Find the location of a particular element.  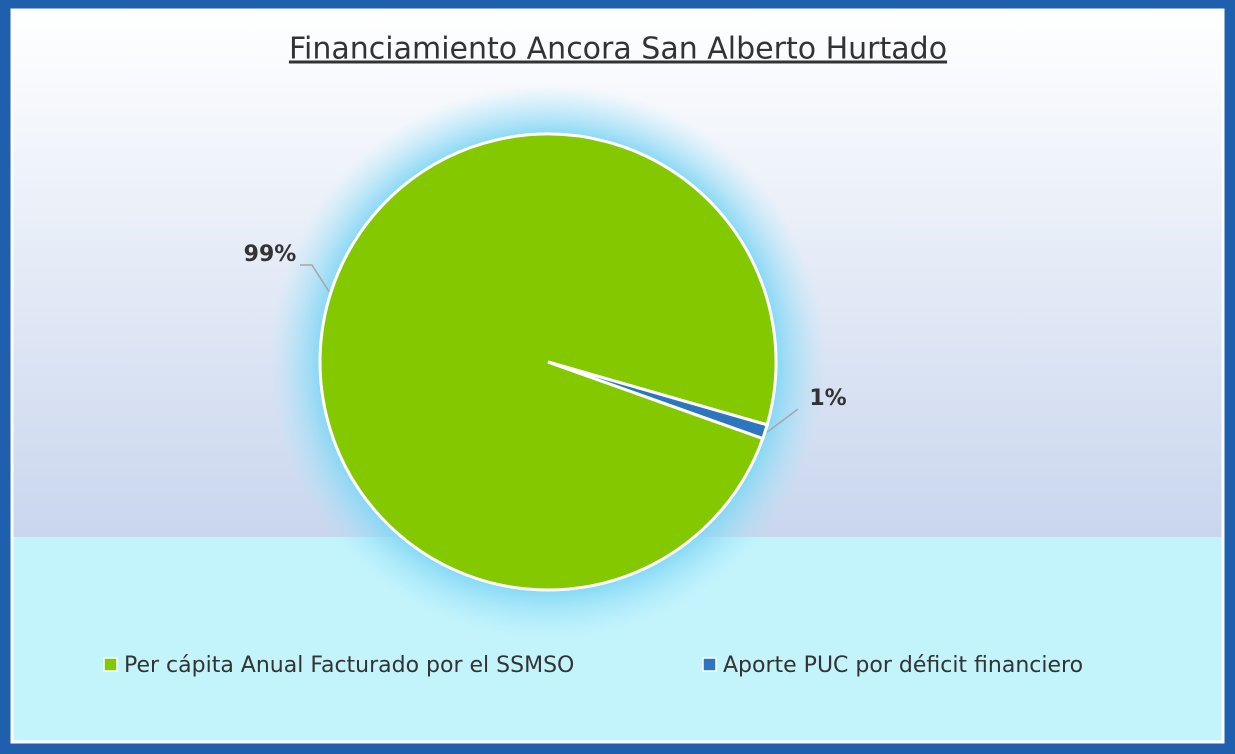

pie-slice is located at coordinates (658, 400).